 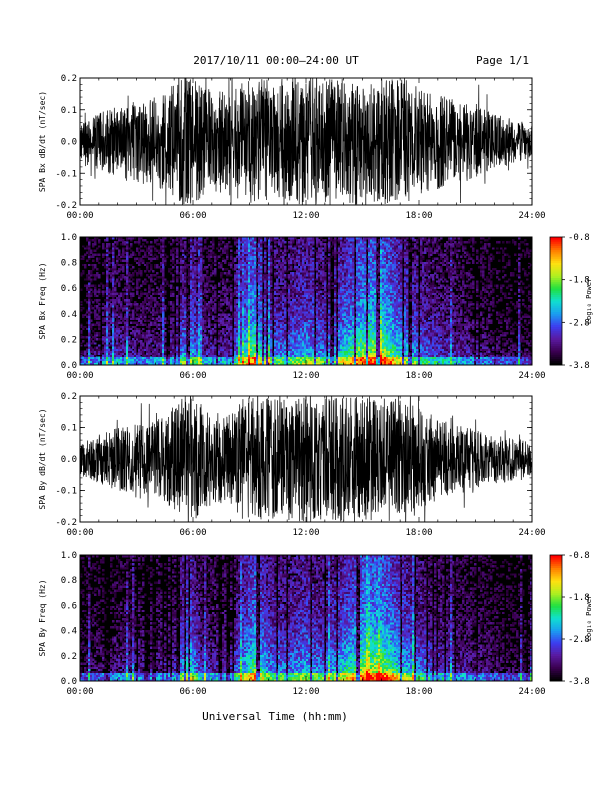 I want to click on bx-spectrogram-cells, so click(x=306, y=301).